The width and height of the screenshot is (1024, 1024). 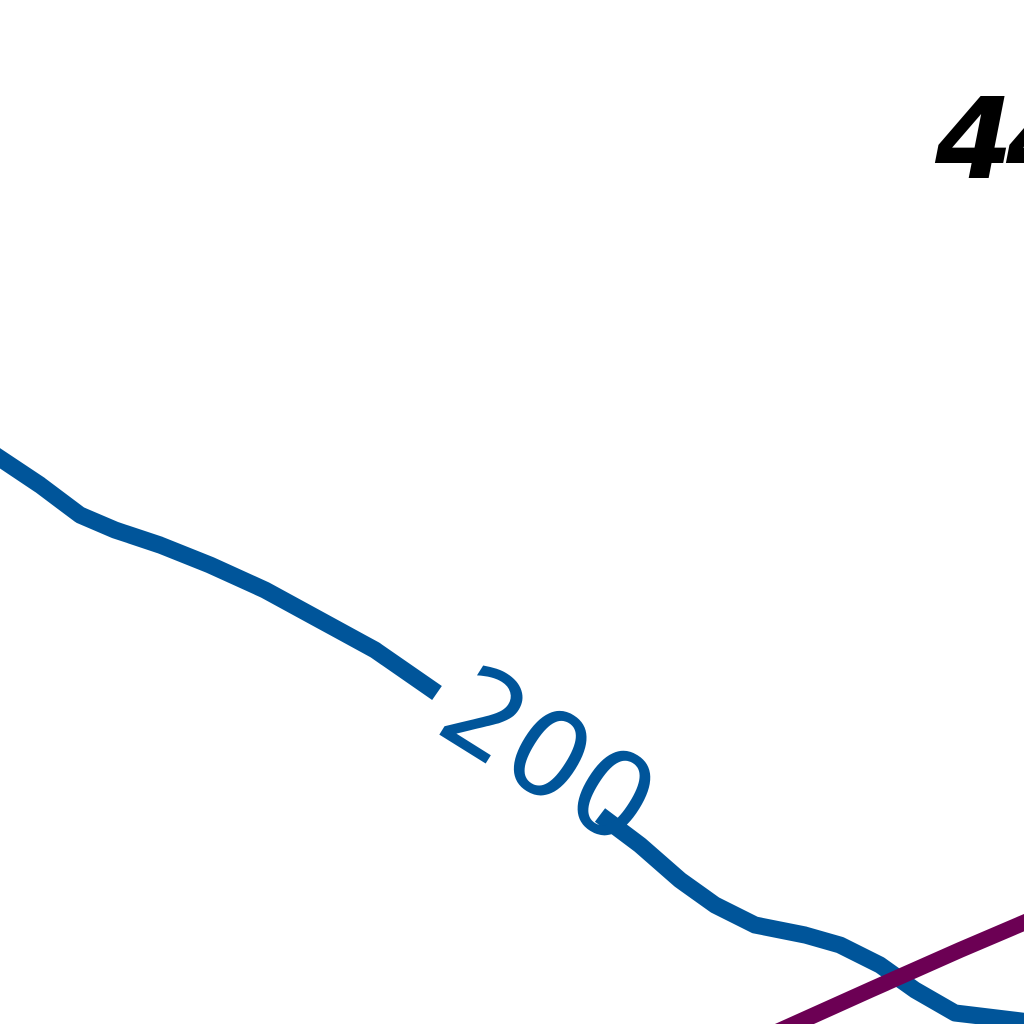 I want to click on corner-number-label-clipped: 4, so click(x=1014, y=140).